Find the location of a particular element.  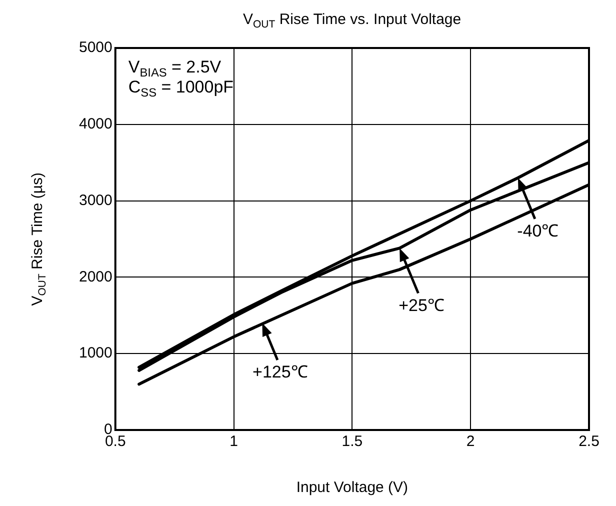

annotation: +25℃ is located at coordinates (421, 305).